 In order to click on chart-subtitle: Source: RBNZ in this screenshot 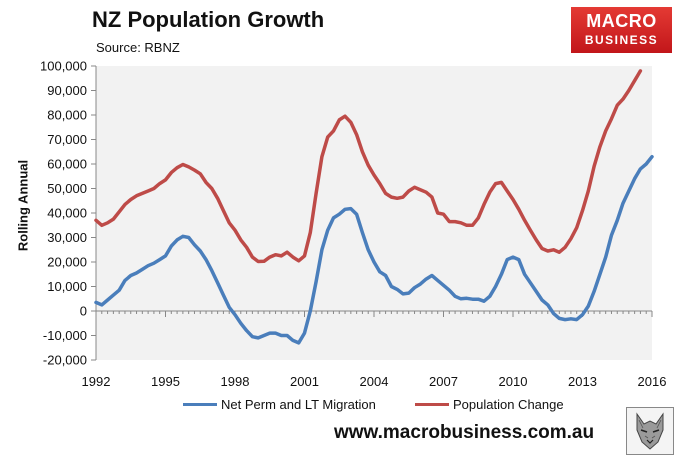, I will do `click(138, 47)`.